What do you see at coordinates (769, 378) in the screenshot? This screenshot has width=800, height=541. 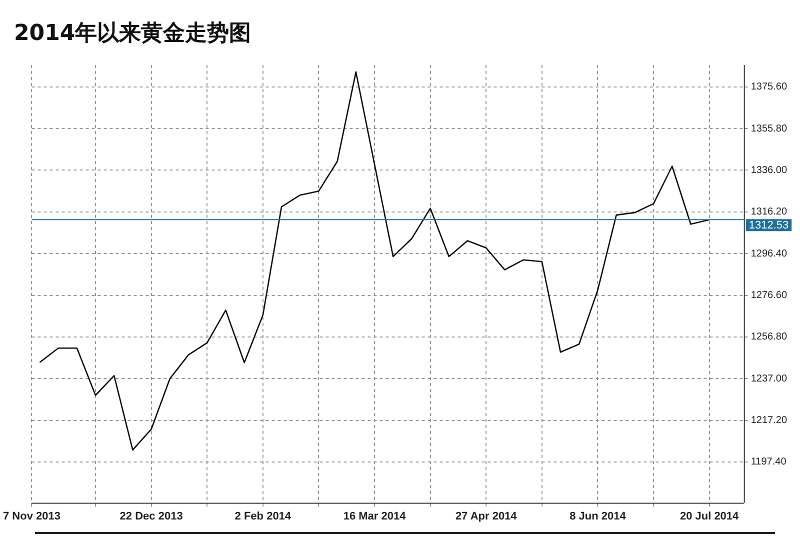 I see `y-tick-label: 1237.00` at bounding box center [769, 378].